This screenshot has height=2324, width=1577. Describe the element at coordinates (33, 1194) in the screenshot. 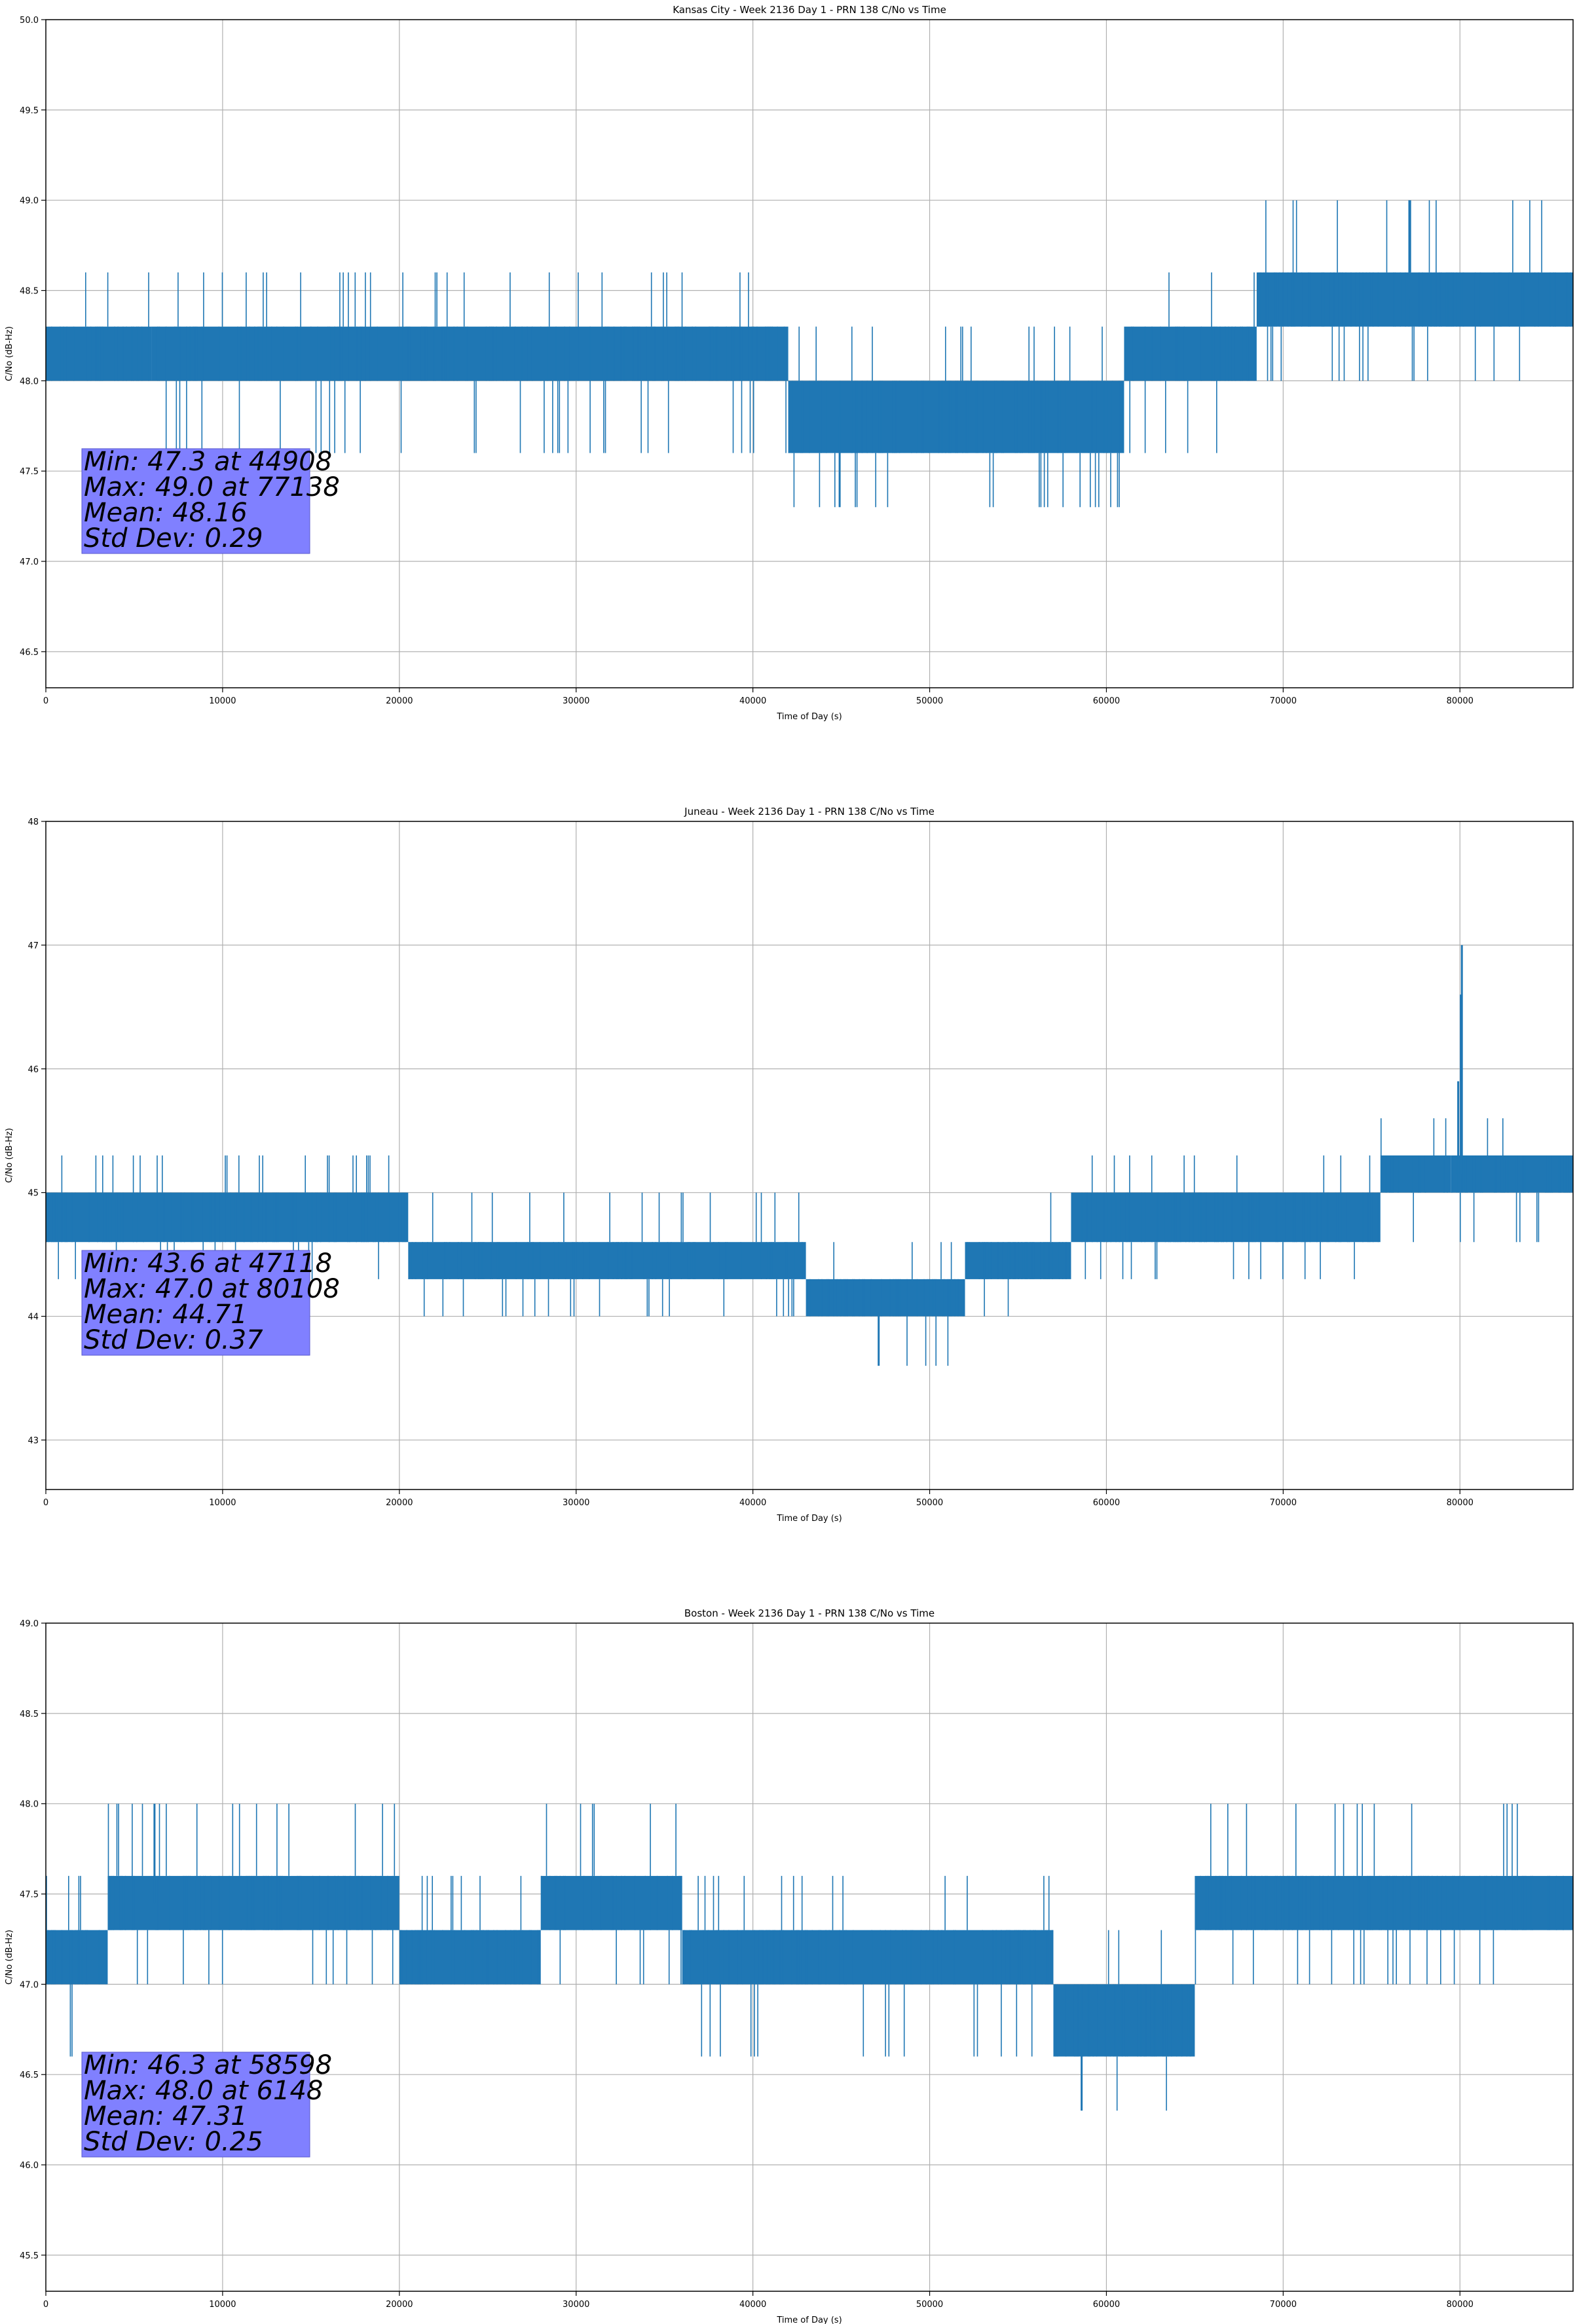

I see `y-tick-label: 45` at that location.